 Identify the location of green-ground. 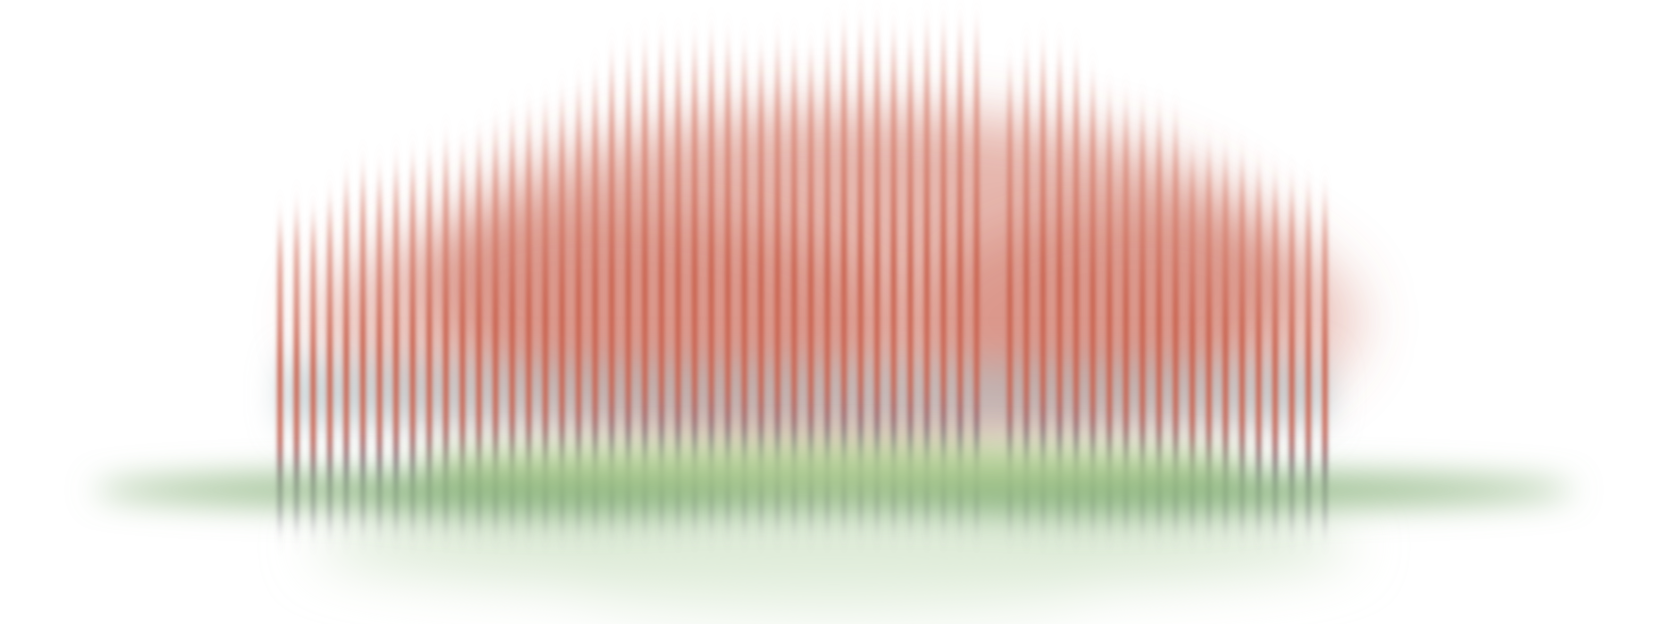
(834, 480).